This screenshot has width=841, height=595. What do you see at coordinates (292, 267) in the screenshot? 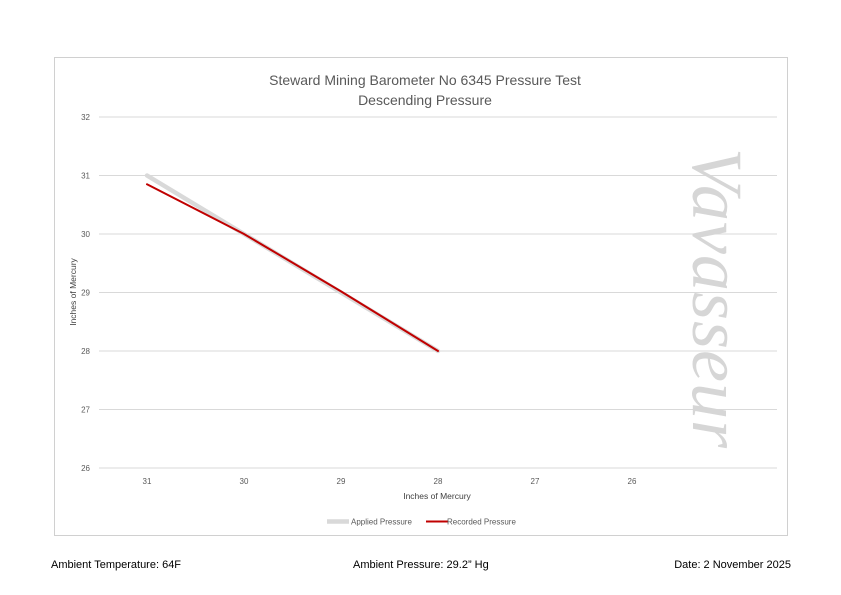
I see `series-line-recorded-pressure` at bounding box center [292, 267].